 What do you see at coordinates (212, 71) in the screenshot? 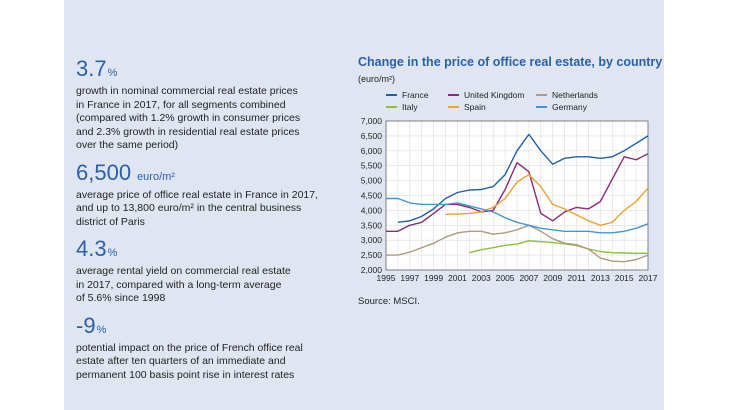
I see `key-figure-value: 3.7%` at bounding box center [212, 71].